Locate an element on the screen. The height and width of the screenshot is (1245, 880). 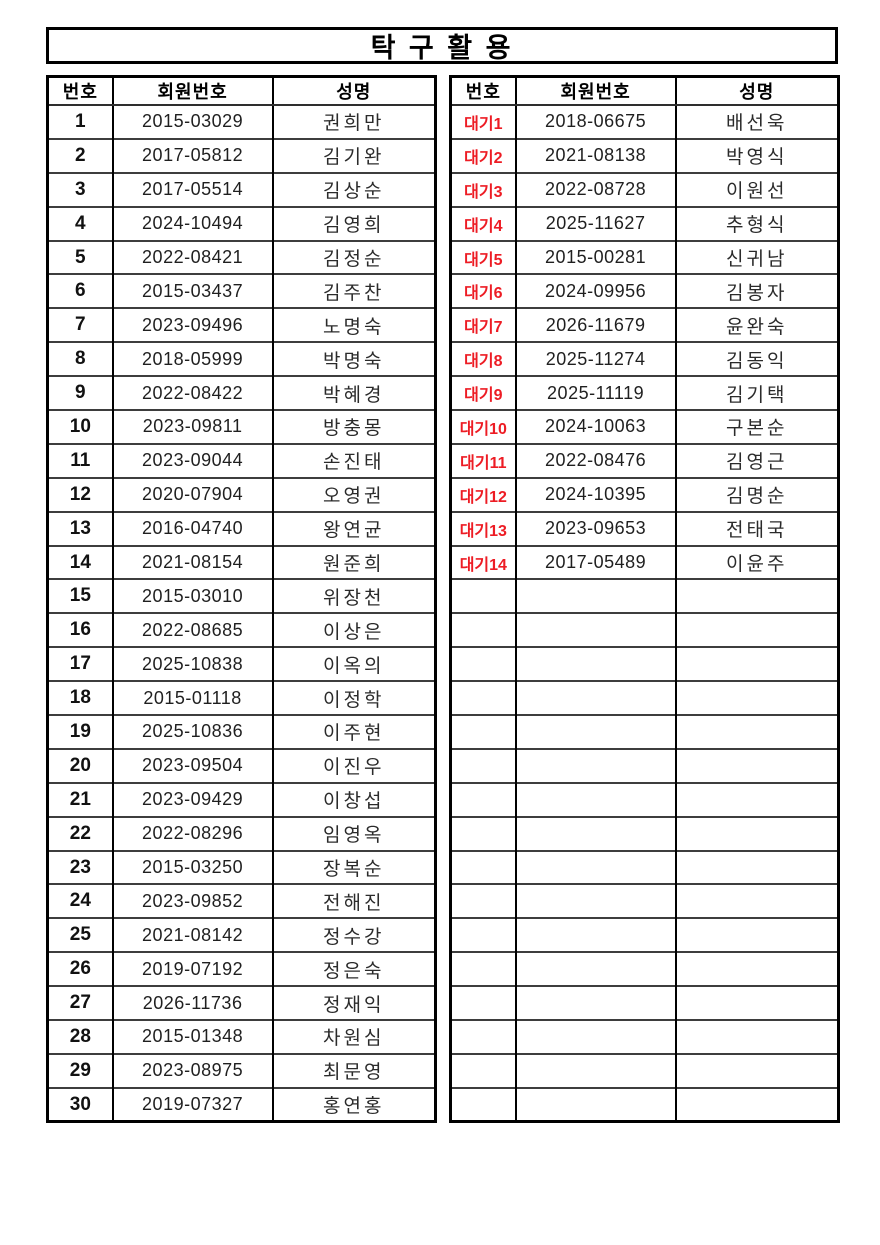
cell-name: 김영근 is located at coordinates (756, 460).